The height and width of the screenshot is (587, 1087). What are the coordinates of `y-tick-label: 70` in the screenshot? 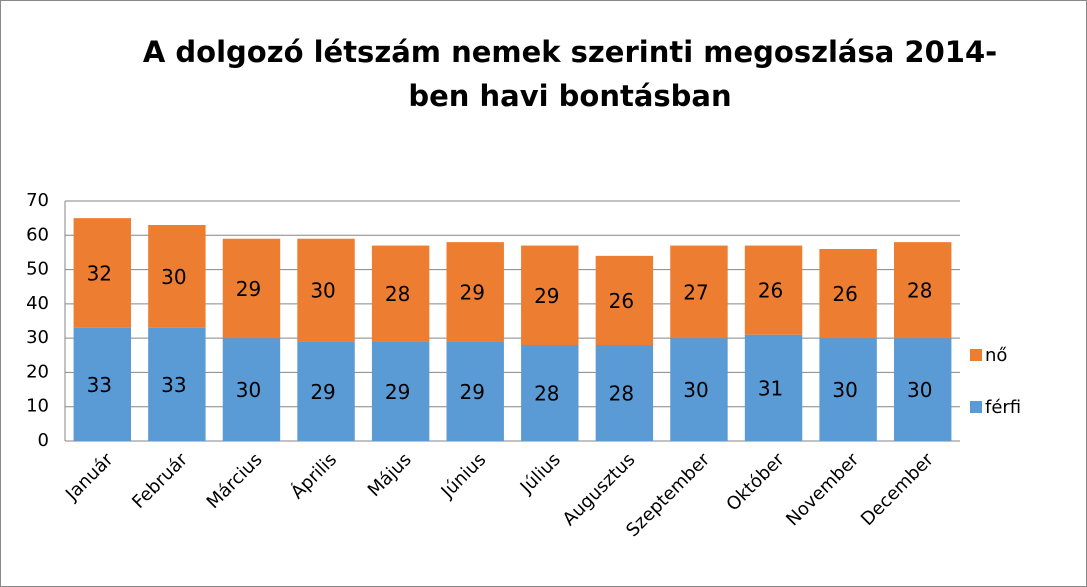 It's located at (37, 200).